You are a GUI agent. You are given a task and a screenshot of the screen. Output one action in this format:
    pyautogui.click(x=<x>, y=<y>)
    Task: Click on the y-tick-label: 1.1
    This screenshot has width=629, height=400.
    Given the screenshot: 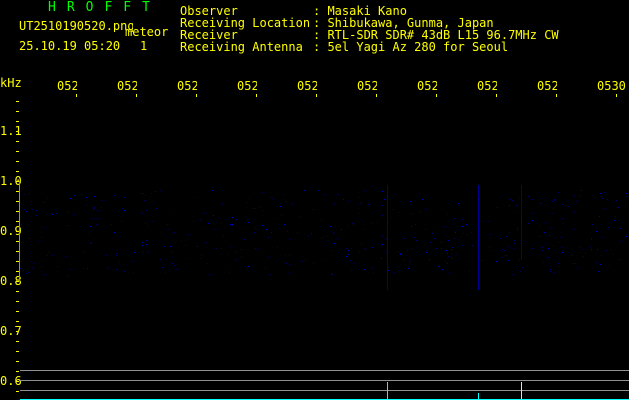 What is the action you would take?
    pyautogui.click(x=11, y=131)
    